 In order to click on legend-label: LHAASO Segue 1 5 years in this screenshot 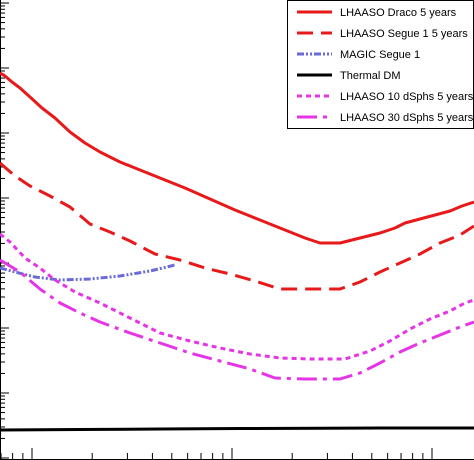, I will do `click(404, 34)`.